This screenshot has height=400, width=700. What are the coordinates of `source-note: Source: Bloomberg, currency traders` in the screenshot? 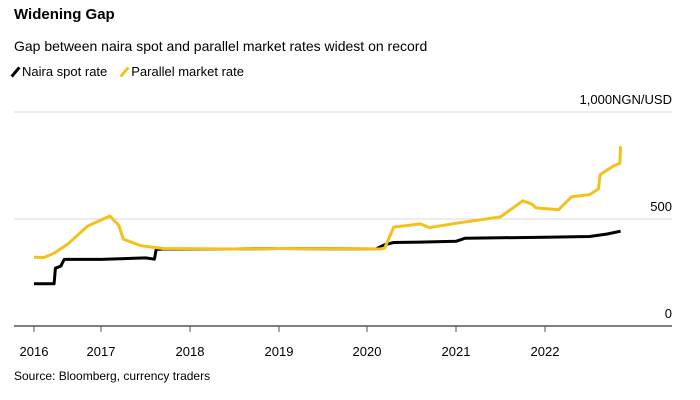 It's located at (112, 376).